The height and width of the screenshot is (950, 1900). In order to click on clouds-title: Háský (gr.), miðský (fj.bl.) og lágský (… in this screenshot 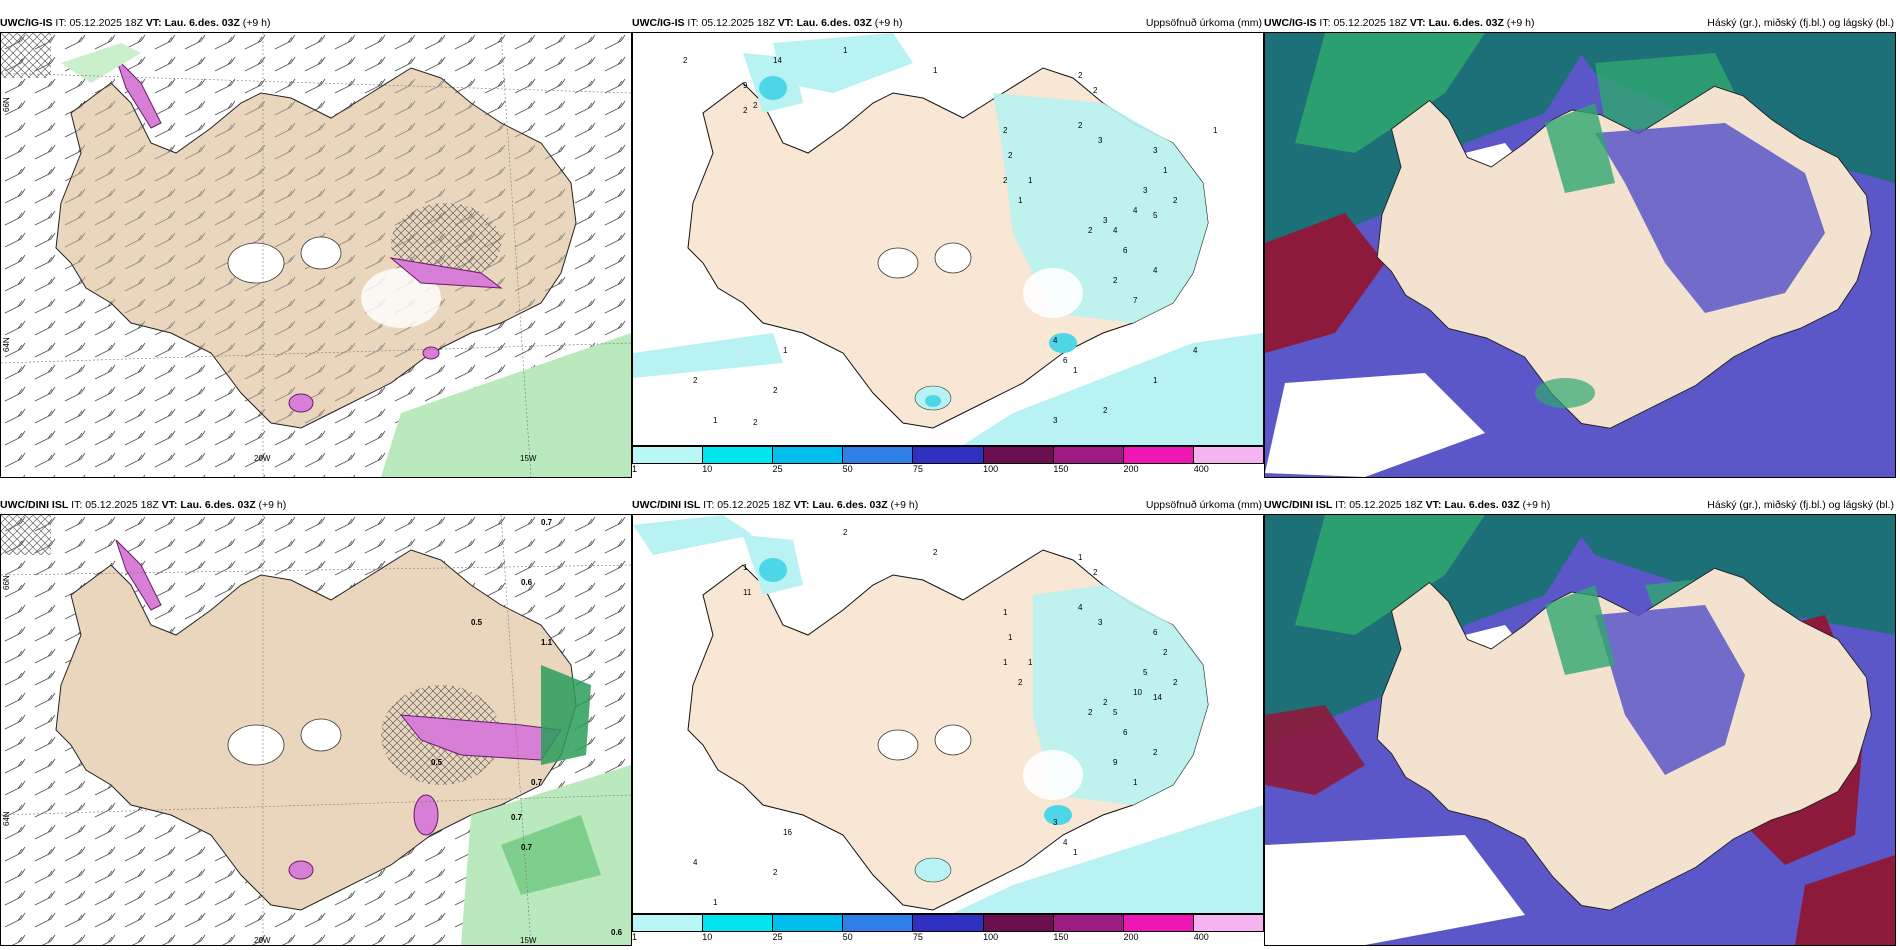, I will do `click(1800, 23)`.